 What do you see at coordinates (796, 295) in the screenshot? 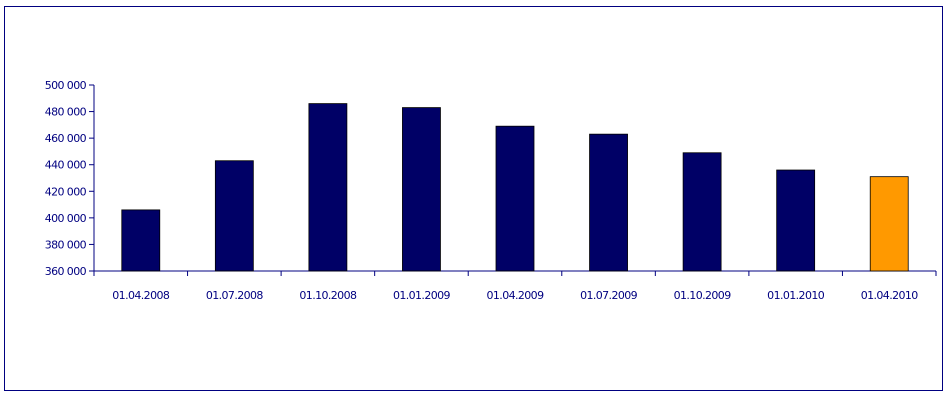
I see `x-tick-label: 01.01.2010` at bounding box center [796, 295].